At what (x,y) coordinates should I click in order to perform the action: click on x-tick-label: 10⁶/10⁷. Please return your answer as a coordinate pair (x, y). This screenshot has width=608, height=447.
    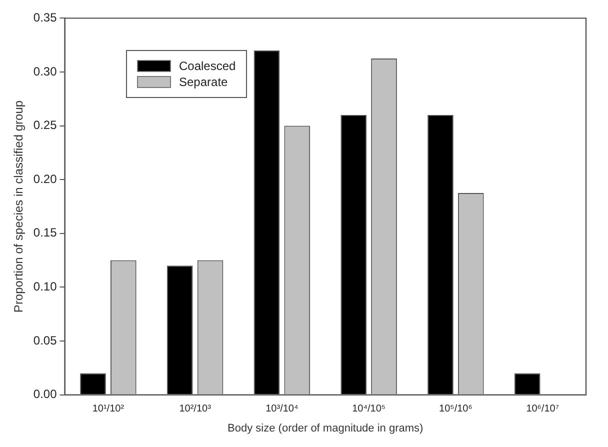
    Looking at the image, I should click on (543, 409).